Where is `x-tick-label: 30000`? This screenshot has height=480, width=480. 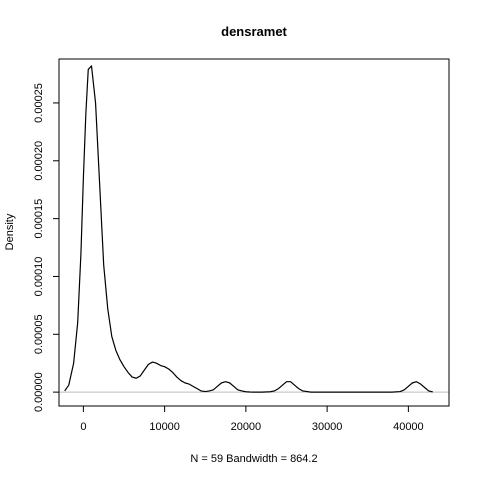 x-tick-label: 30000 is located at coordinates (327, 427).